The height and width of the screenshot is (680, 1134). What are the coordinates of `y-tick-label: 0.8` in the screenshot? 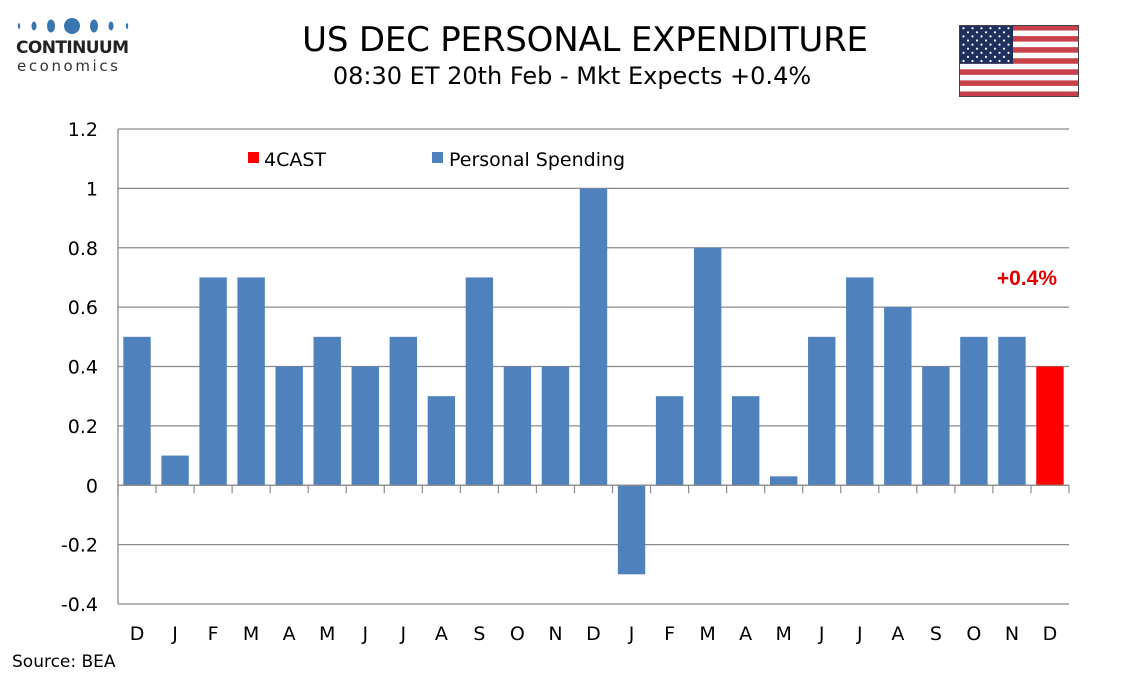 It's located at (83, 249).